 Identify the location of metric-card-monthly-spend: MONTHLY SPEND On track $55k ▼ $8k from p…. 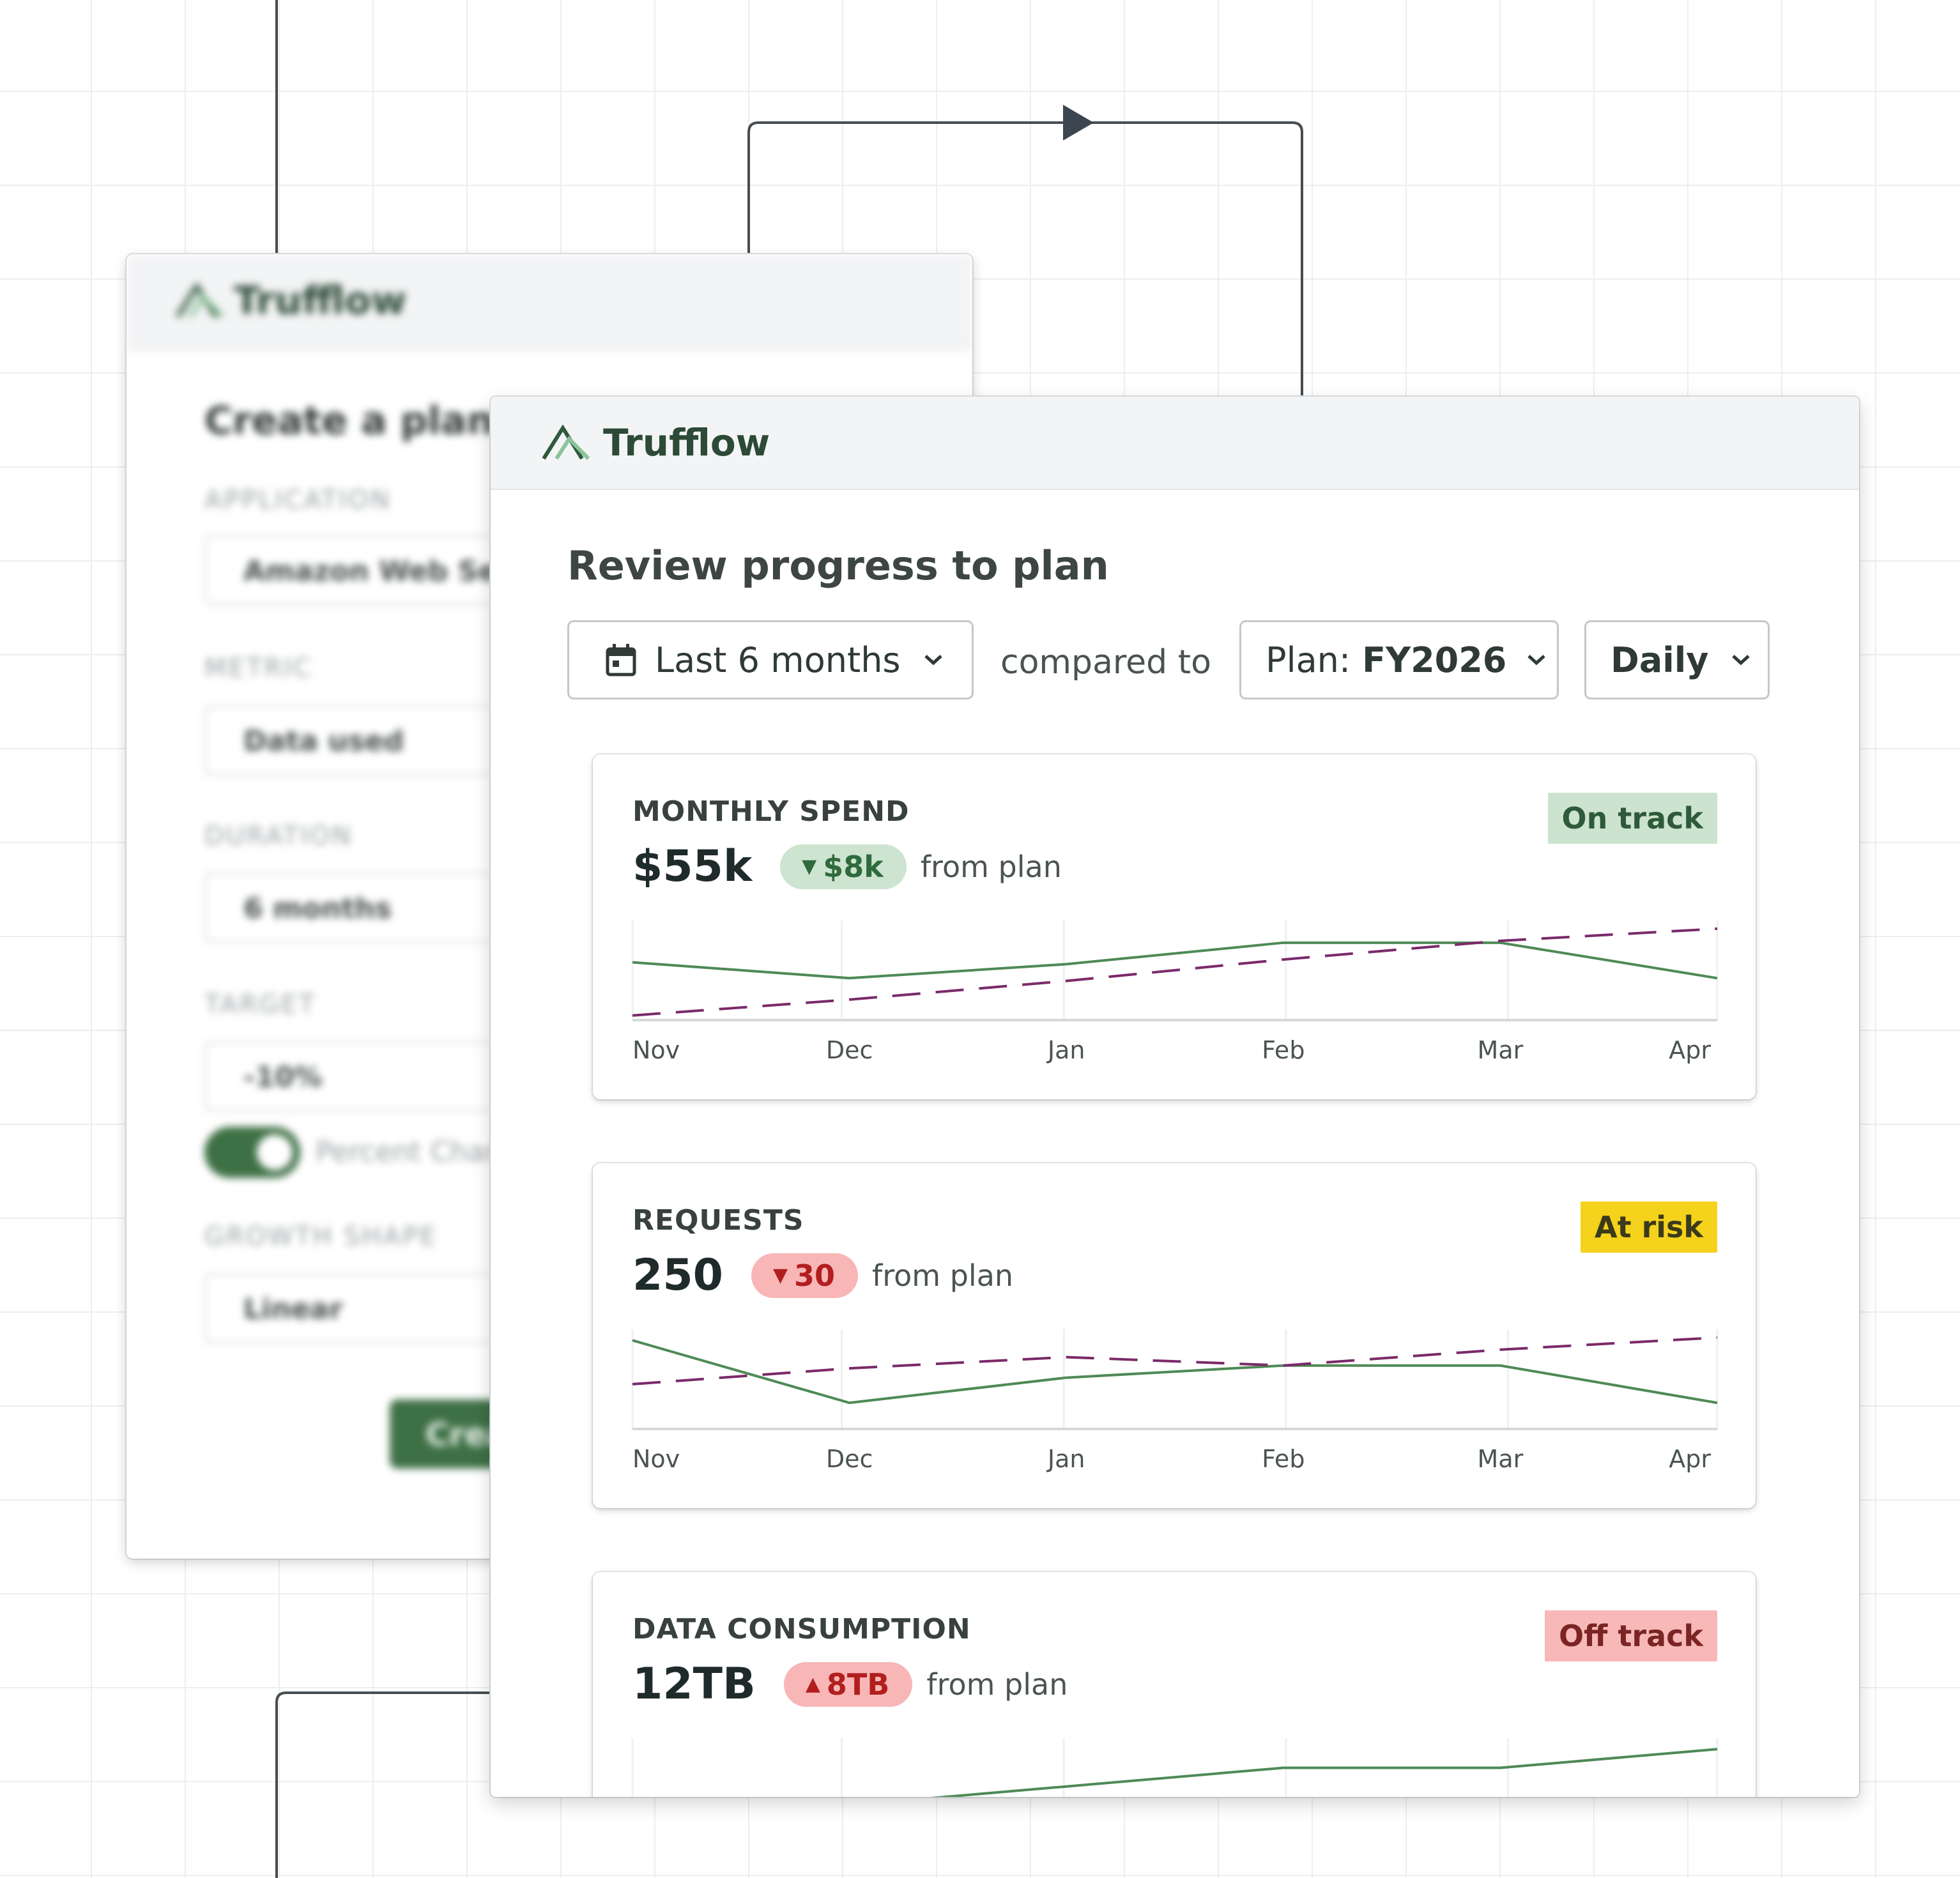
(1174, 926).